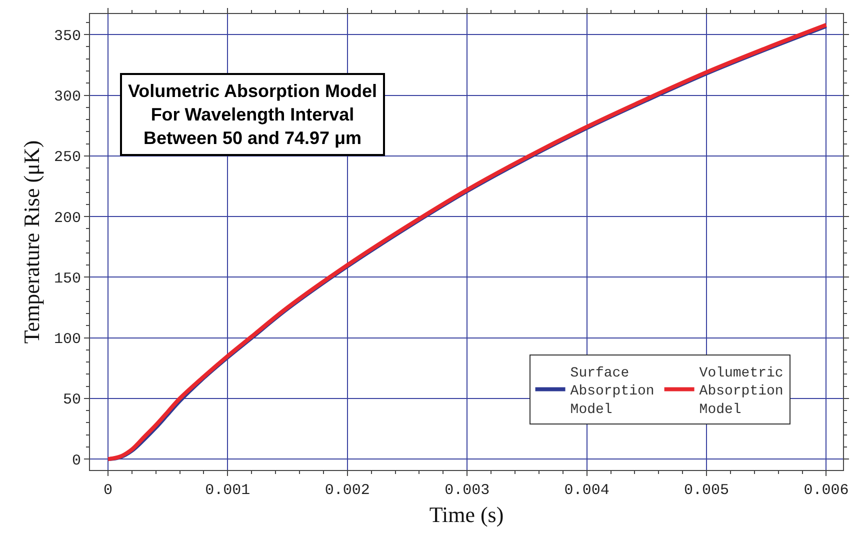 This screenshot has width=858, height=535. What do you see at coordinates (466, 514) in the screenshot?
I see `x-axis-title: Time (s)` at bounding box center [466, 514].